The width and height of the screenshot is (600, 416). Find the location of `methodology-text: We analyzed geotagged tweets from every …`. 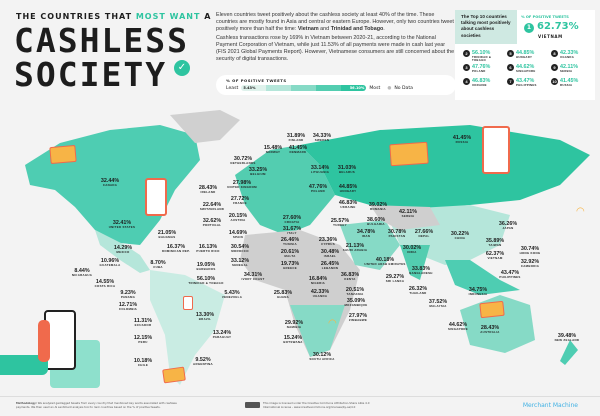

methodology-text: We analyzed geotagged tweets from every … is located at coordinates (96, 405).